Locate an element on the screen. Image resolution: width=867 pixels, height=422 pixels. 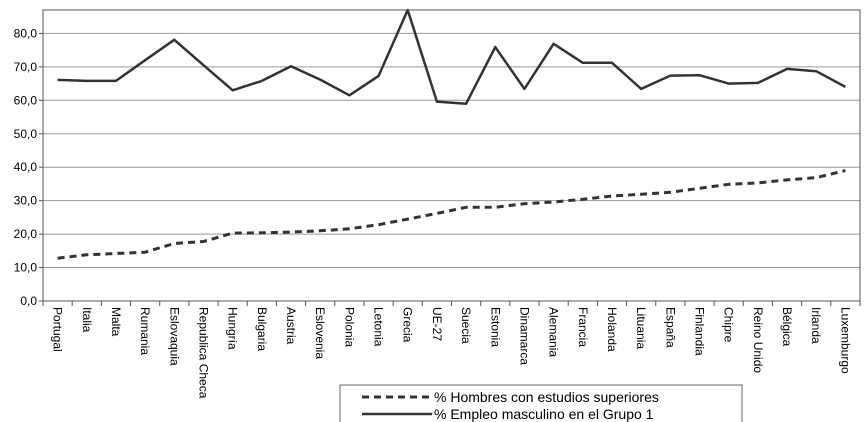
y-tick-label: 20,0 is located at coordinates (26, 234).